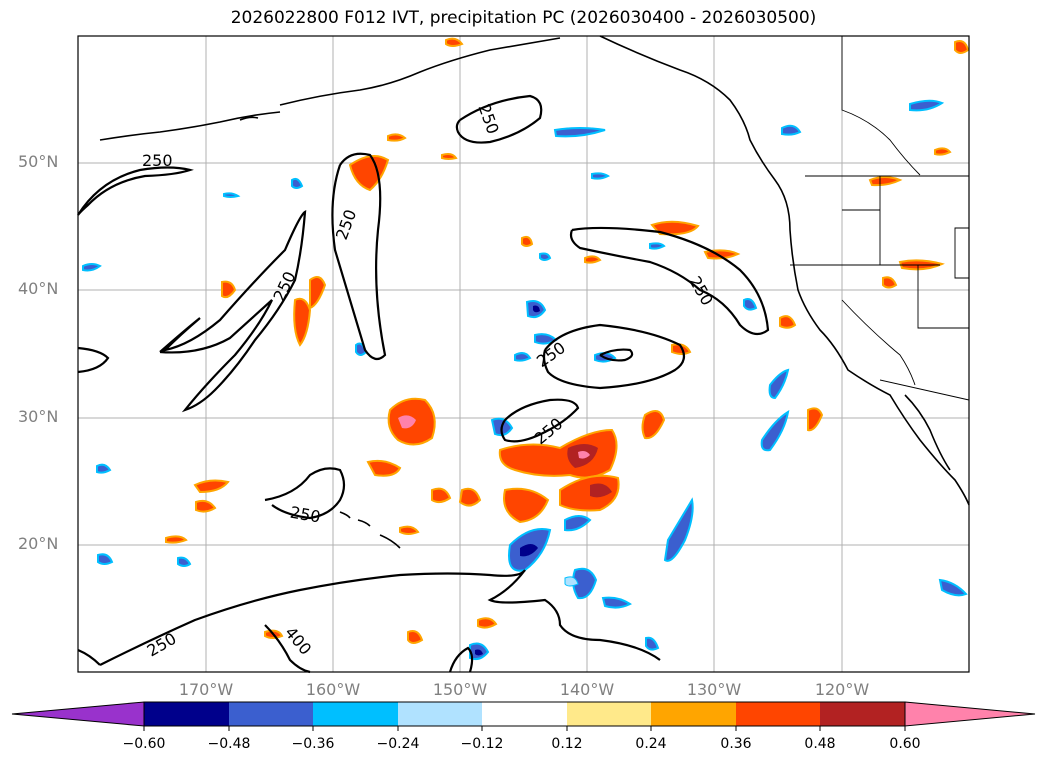  I want to click on contour-label: 250, so click(157, 160).